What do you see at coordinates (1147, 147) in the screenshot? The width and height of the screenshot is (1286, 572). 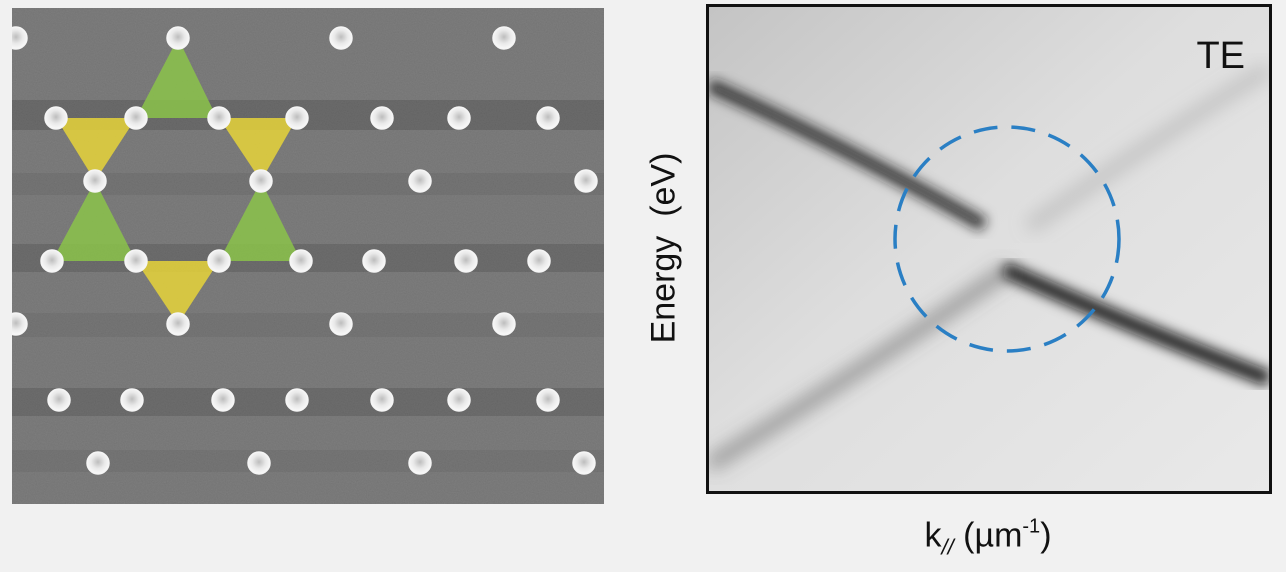 I see `band-ascending-upper` at bounding box center [1147, 147].